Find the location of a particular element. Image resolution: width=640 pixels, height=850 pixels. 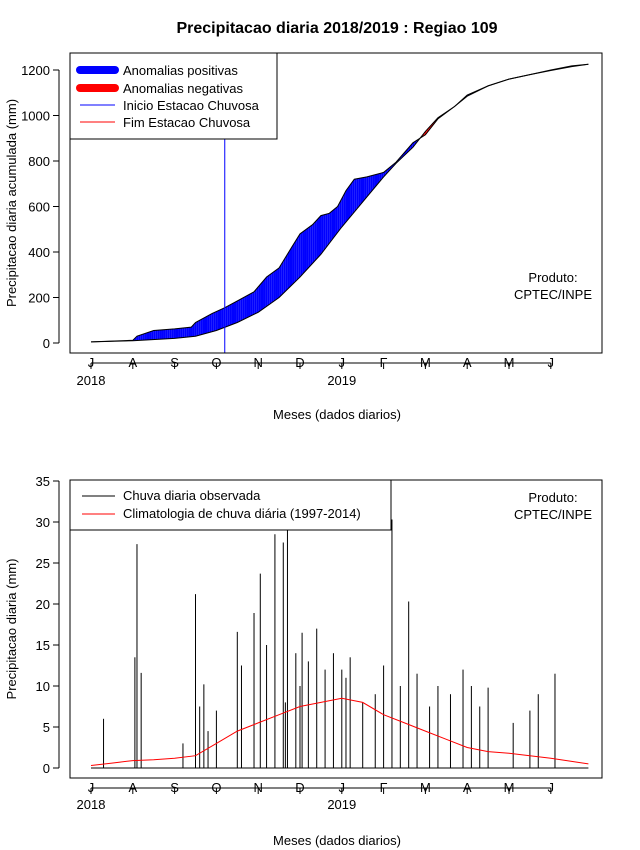

y-tick-label: 35 is located at coordinates (43, 481).